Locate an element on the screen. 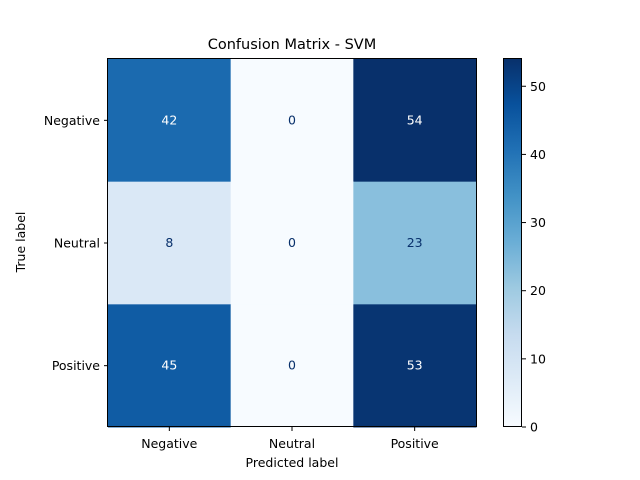  x-axis-ticks: Negative Neutral Positive is located at coordinates (290, 439).